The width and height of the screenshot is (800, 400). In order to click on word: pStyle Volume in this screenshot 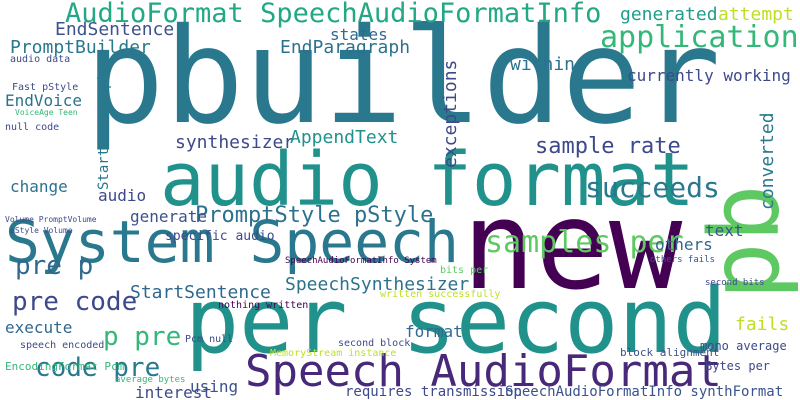, I will do `click(41, 230)`.